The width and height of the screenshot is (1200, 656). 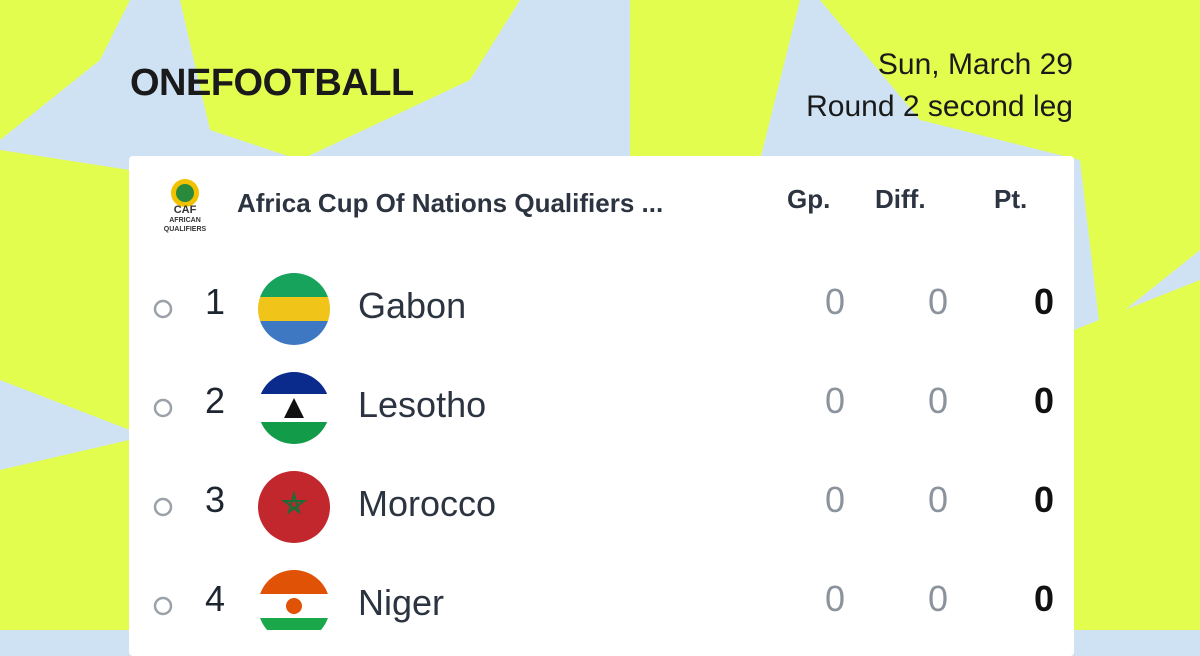 I want to click on team-name: Gabon, so click(x=412, y=305).